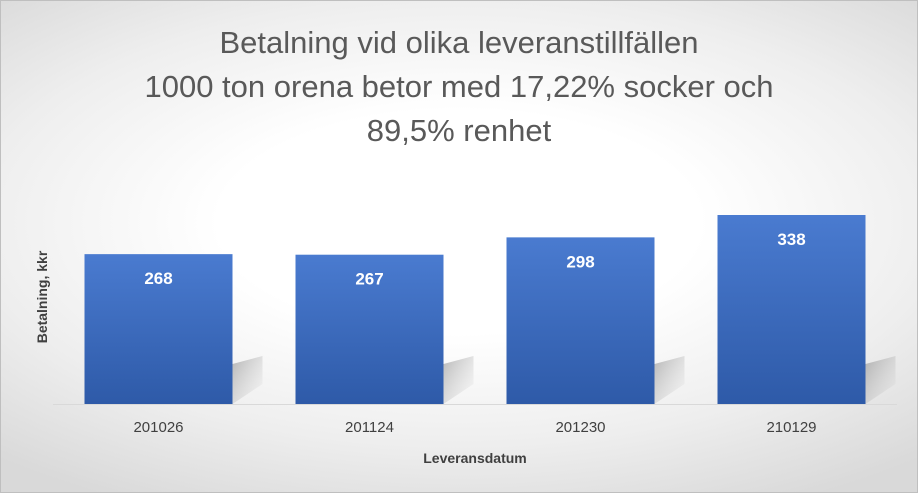  I want to click on x-axis-title: Leveransdatum, so click(474, 458).